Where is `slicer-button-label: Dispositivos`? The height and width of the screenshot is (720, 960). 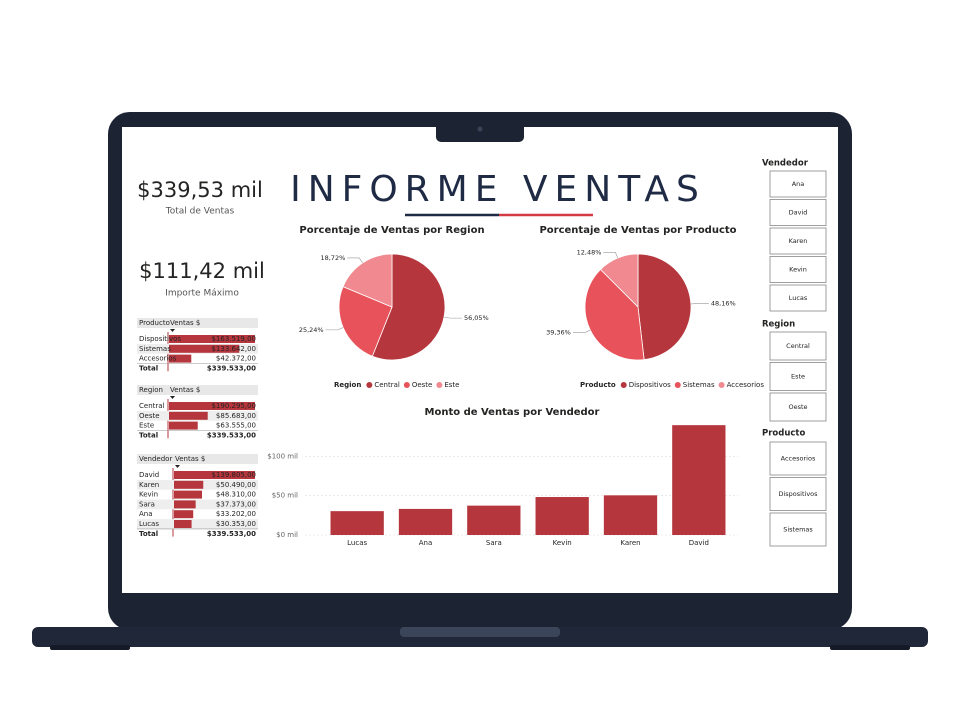 slicer-button-label: Dispositivos is located at coordinates (798, 494).